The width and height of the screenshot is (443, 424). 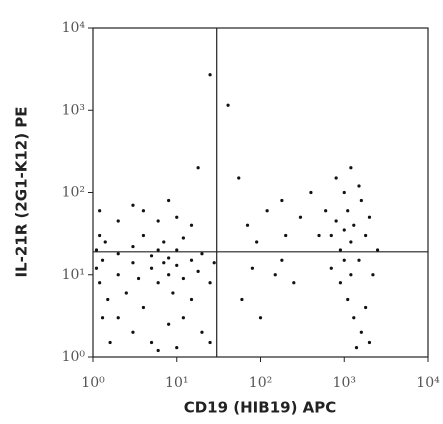 I want to click on y-tick-label: 10⁰, so click(x=74, y=357).